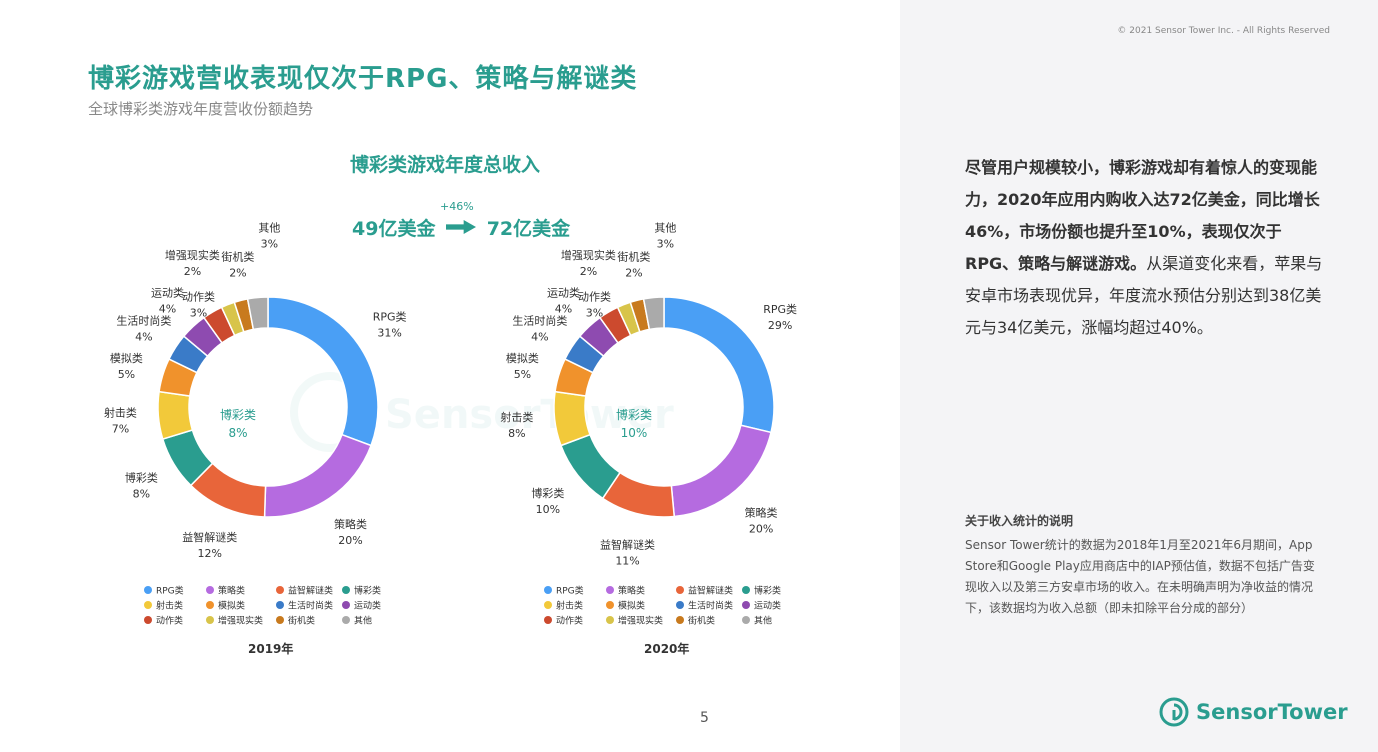  I want to click on slice-value-博彩类: 8%, so click(141, 494).